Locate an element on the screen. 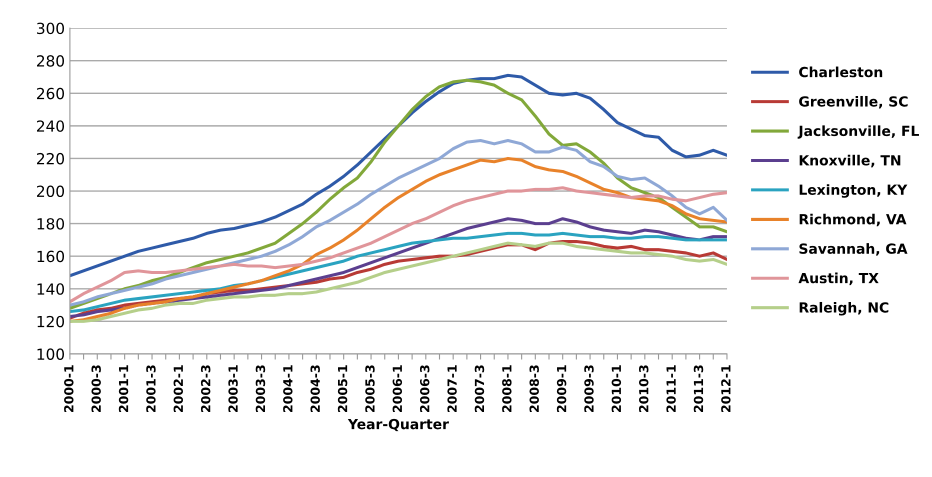 The image size is (932, 477). x-tick-label: 2002-3 is located at coordinates (205, 388).